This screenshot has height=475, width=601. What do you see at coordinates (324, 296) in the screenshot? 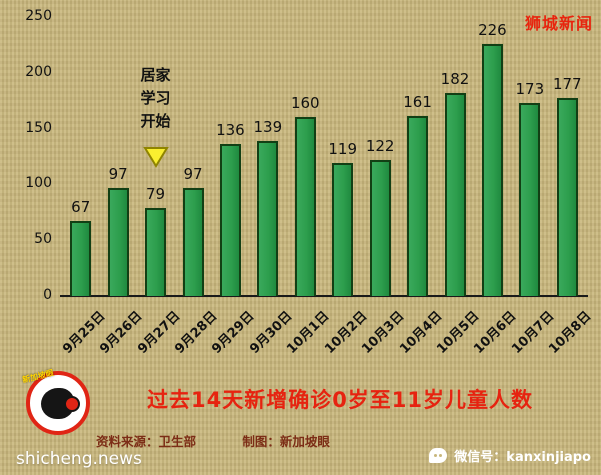
I see `x-axis-line` at bounding box center [324, 296].